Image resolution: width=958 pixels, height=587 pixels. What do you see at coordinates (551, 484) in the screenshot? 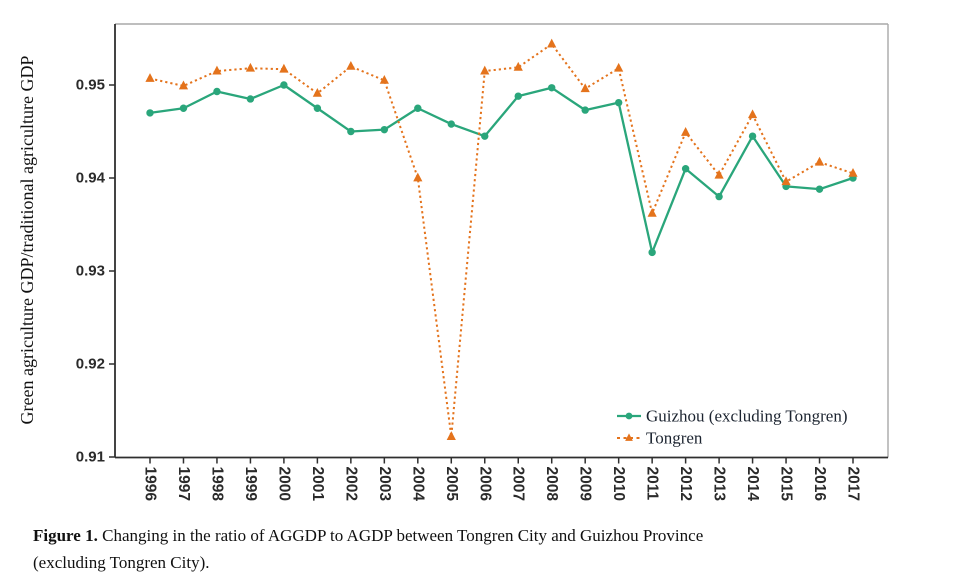
I see `x-tick-label: 2008` at bounding box center [551, 484].